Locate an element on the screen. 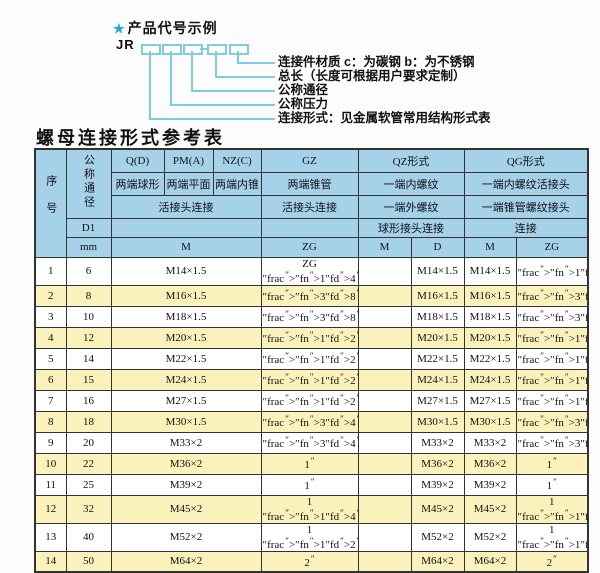  cell-seq: 7 is located at coordinates (50, 400).